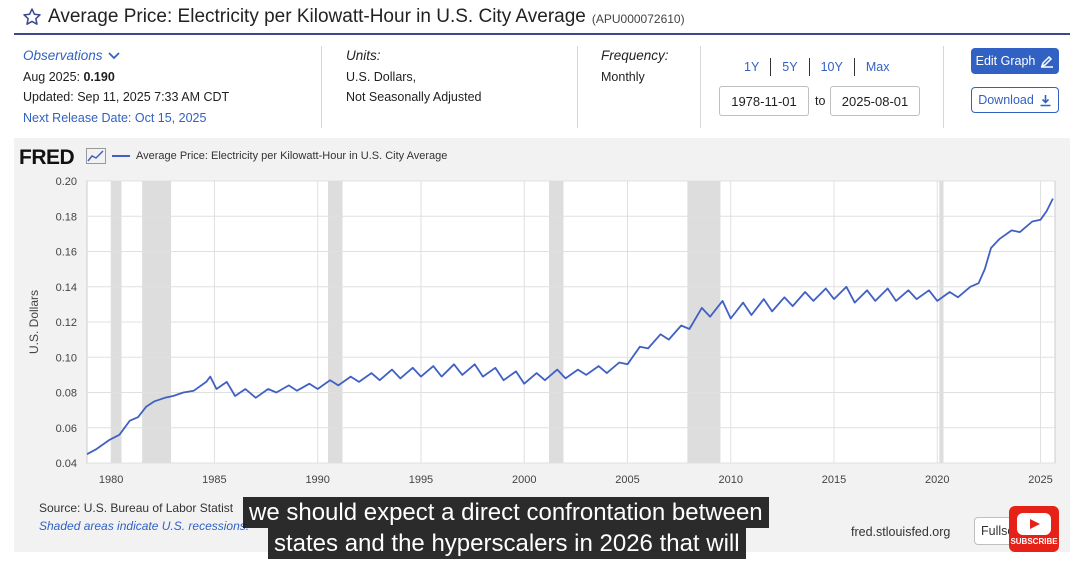 Image resolution: width=1085 pixels, height=579 pixels. I want to click on edit-icon, so click(1047, 61).